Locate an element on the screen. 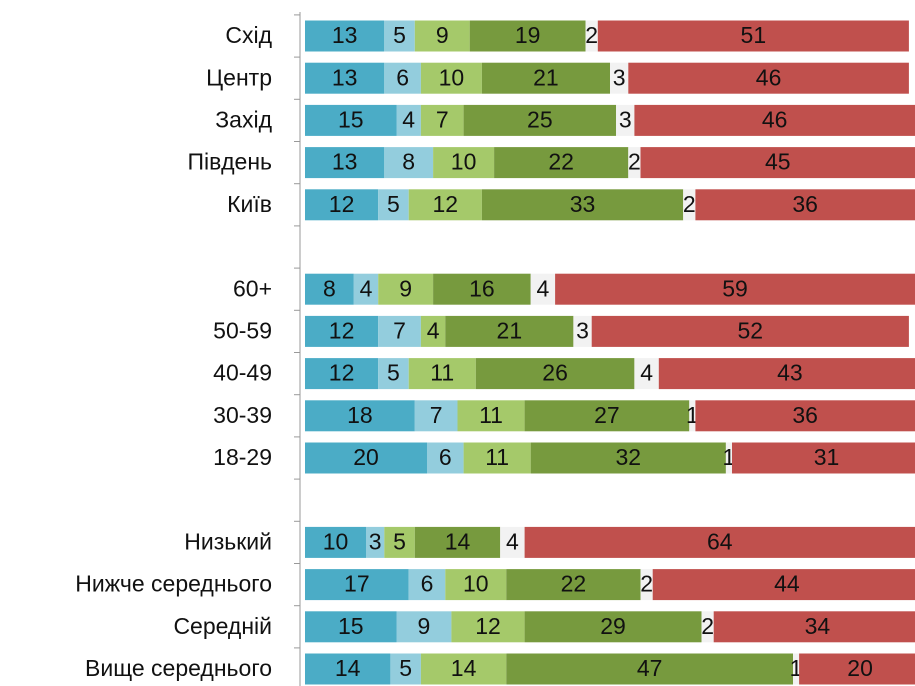  data-label: 31 is located at coordinates (827, 457).